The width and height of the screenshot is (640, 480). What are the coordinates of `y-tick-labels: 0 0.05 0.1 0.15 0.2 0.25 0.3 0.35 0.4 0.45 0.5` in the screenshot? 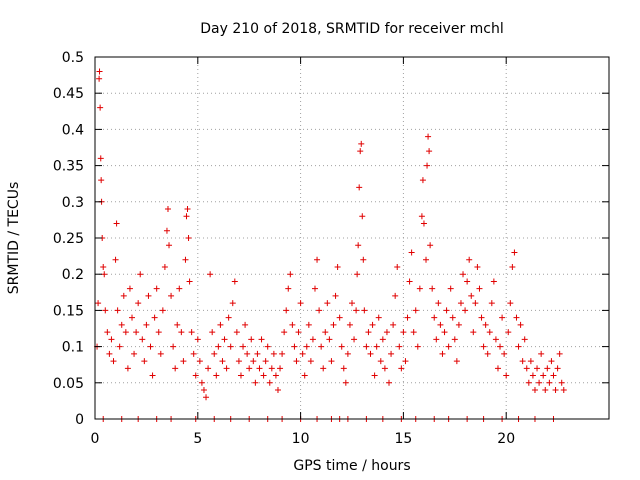 It's located at (68, 239).